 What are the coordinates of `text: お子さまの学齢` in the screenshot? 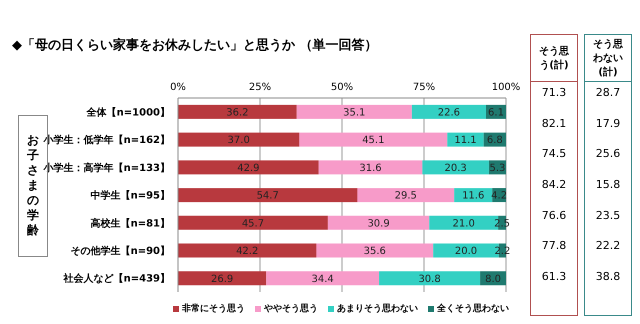 It's located at (33, 185).